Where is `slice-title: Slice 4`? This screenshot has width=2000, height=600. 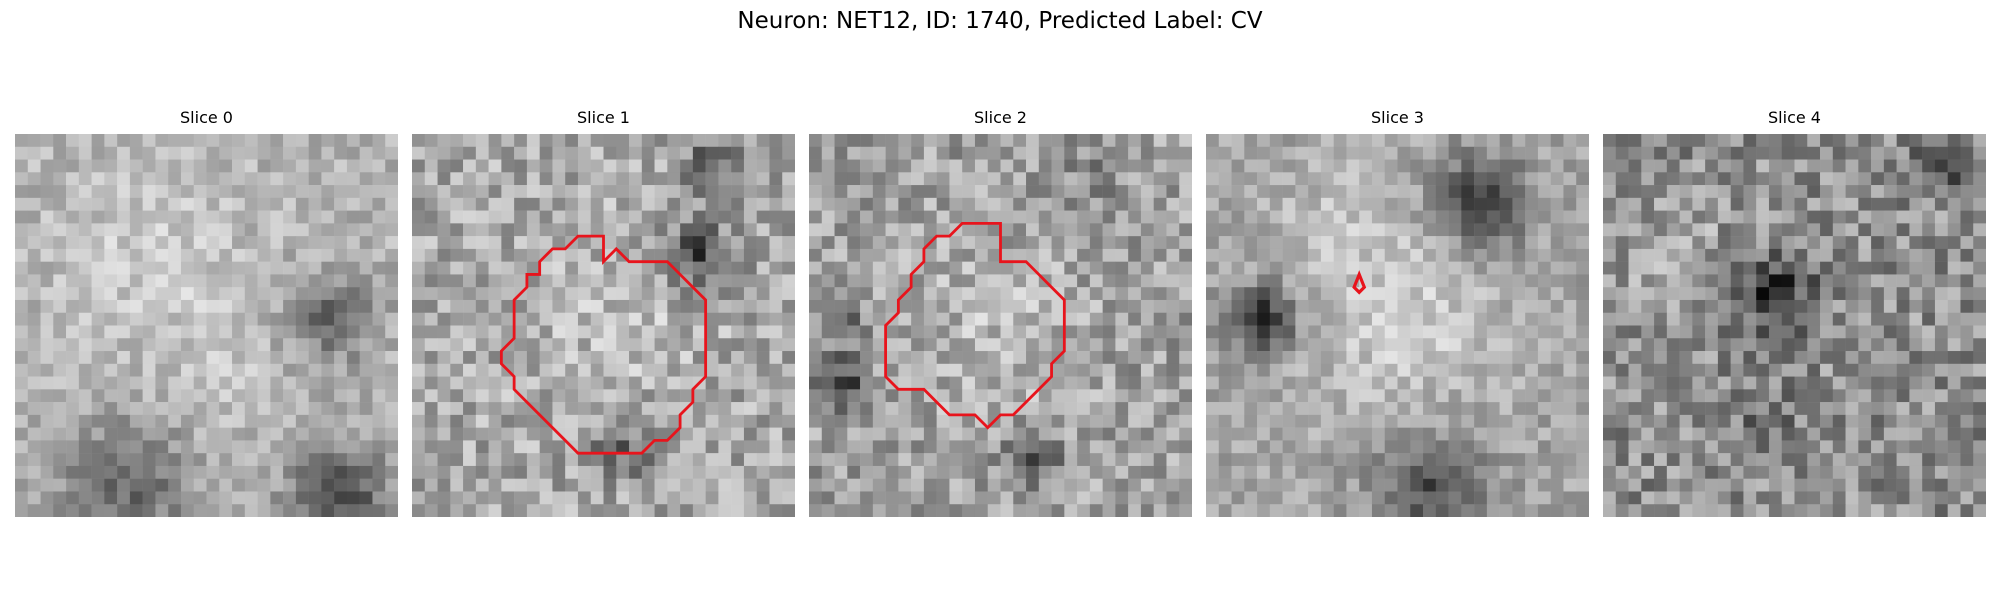
slice-title: Slice 4 is located at coordinates (1794, 117).